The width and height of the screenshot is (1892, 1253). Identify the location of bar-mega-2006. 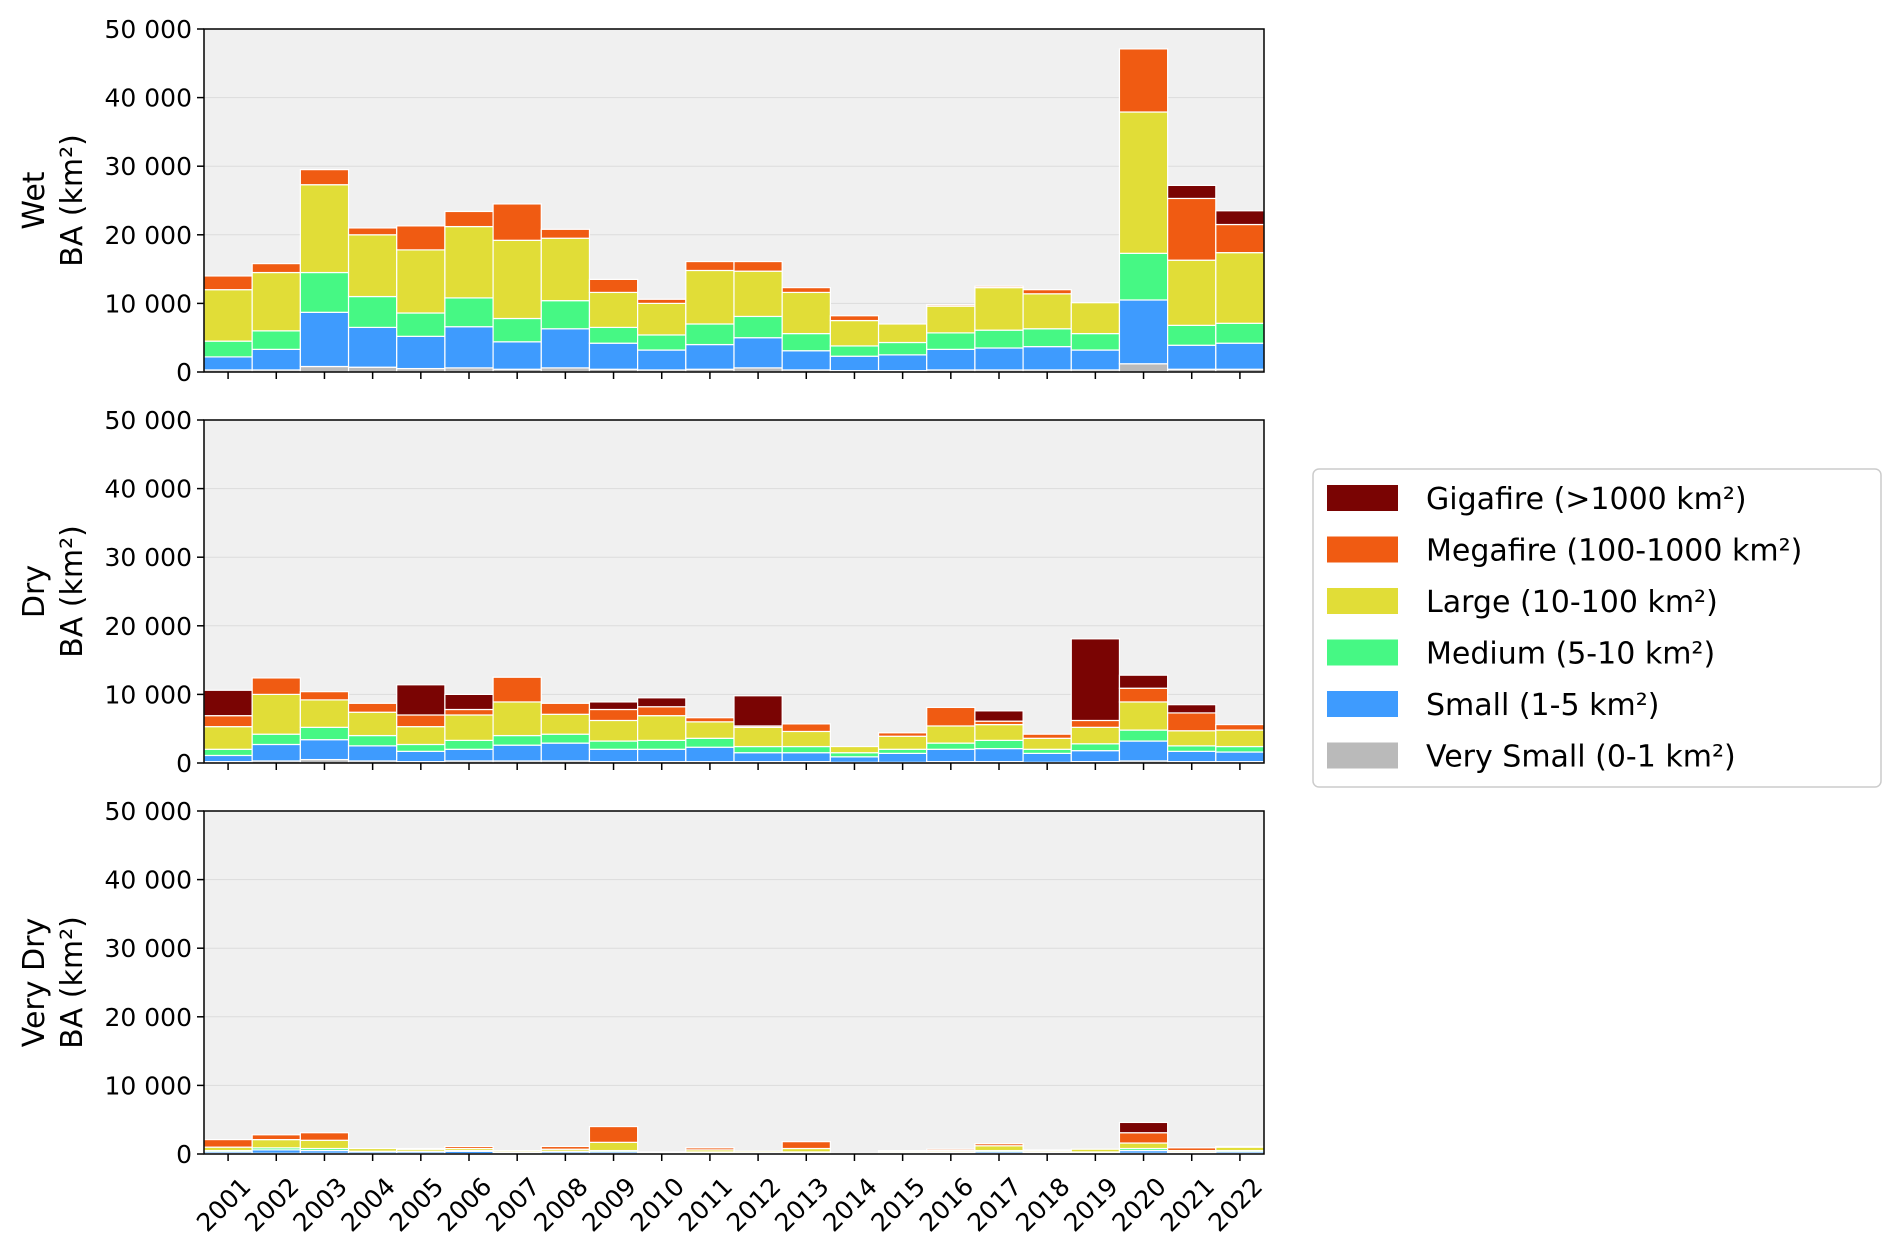
(469, 219).